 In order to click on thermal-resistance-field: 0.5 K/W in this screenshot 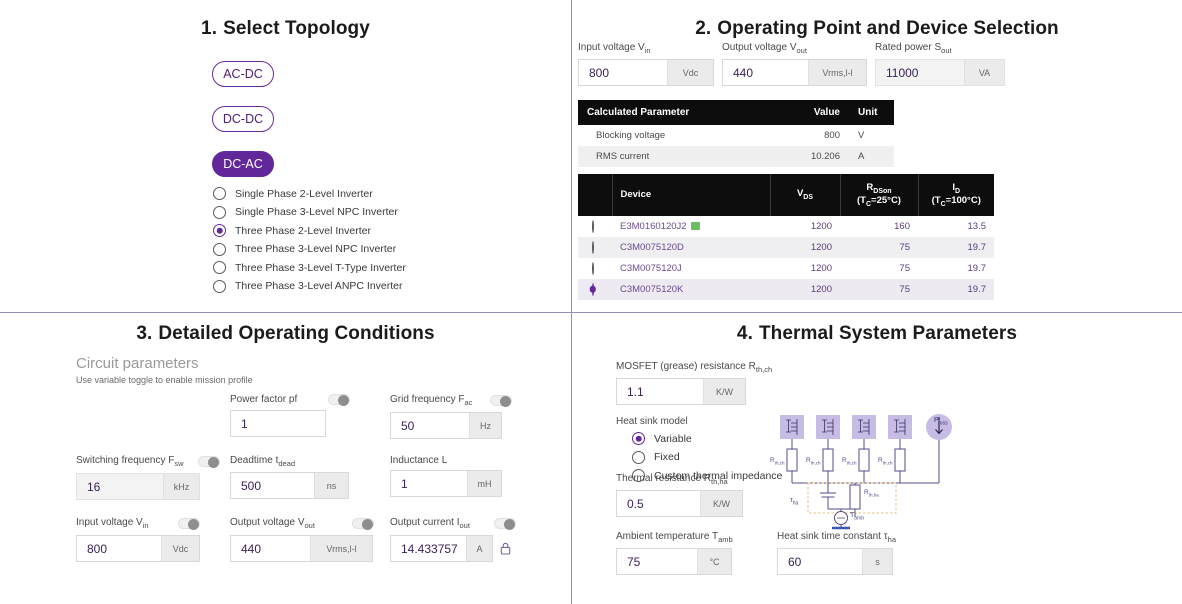, I will do `click(679, 503)`.